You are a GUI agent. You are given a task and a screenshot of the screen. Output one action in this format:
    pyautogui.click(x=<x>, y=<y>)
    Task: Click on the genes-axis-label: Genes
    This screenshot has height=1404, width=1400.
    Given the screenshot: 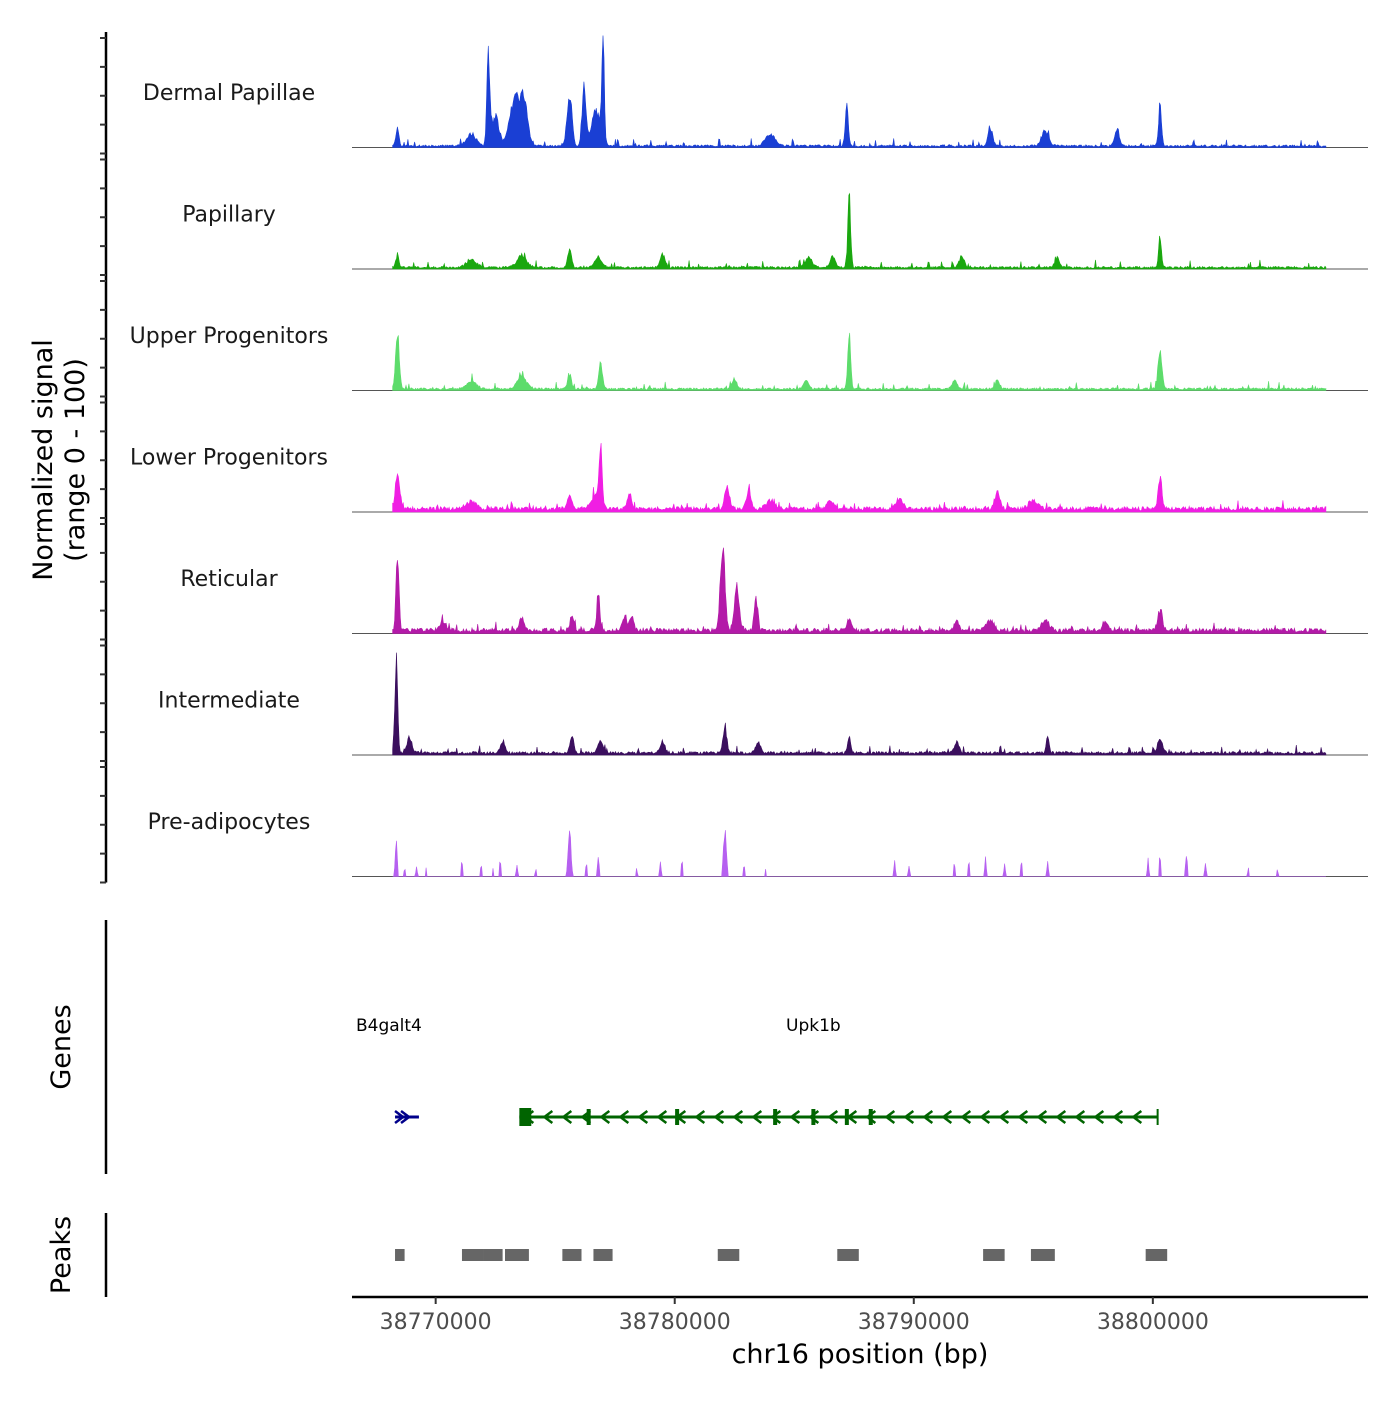 What is the action you would take?
    pyautogui.click(x=61, y=1046)
    